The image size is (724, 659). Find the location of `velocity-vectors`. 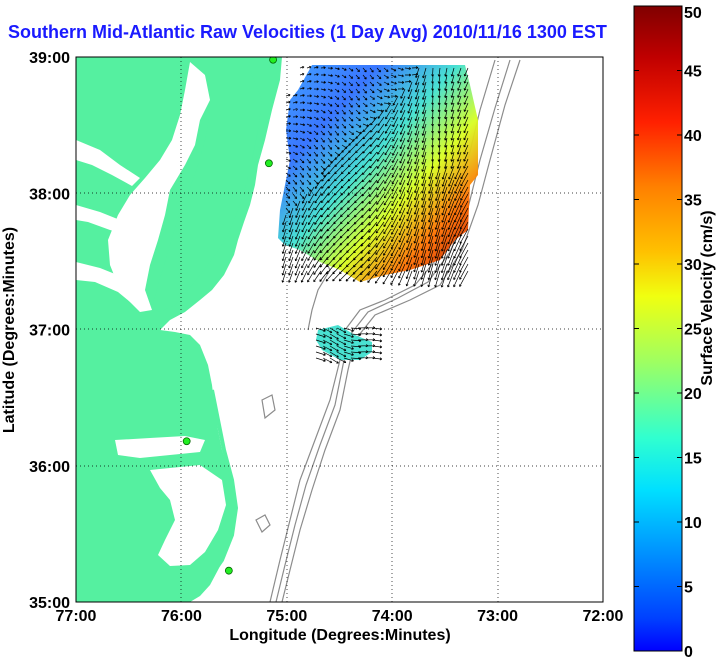

velocity-vectors is located at coordinates (375, 214).